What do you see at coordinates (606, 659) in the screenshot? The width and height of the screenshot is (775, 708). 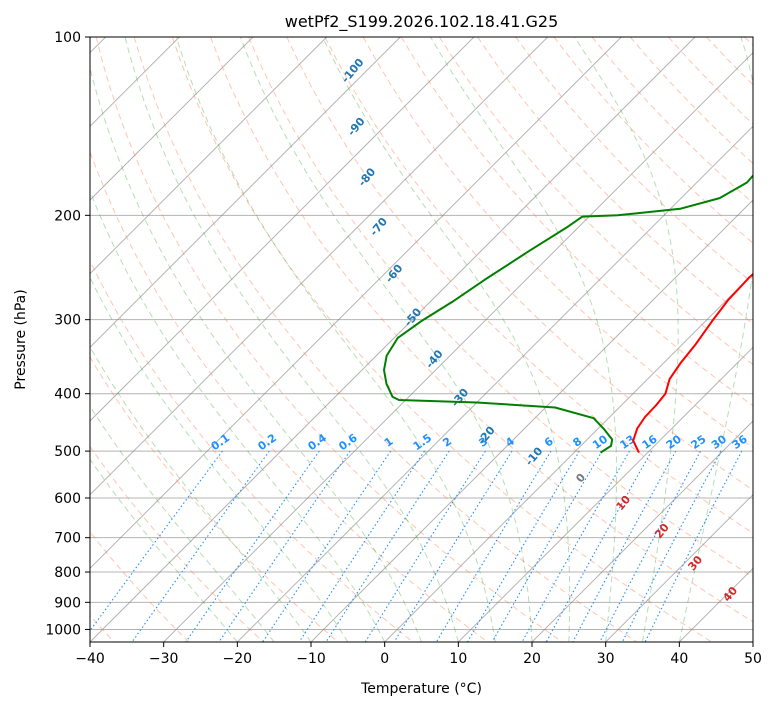 I see `x-tick-label: 30` at bounding box center [606, 659].